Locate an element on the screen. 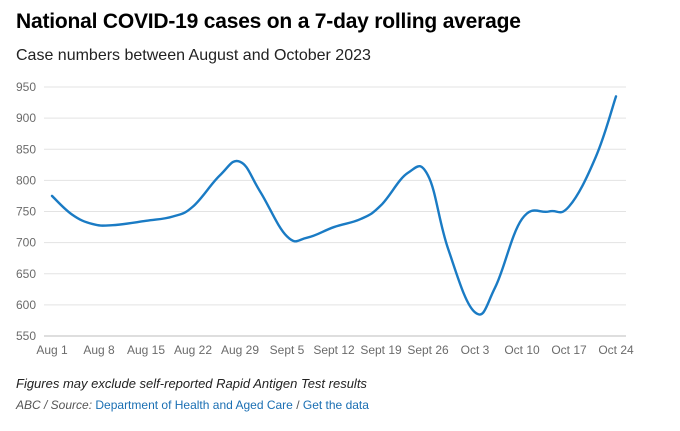 The height and width of the screenshot is (431, 680). x-tick-label: Sept 12 is located at coordinates (334, 350).